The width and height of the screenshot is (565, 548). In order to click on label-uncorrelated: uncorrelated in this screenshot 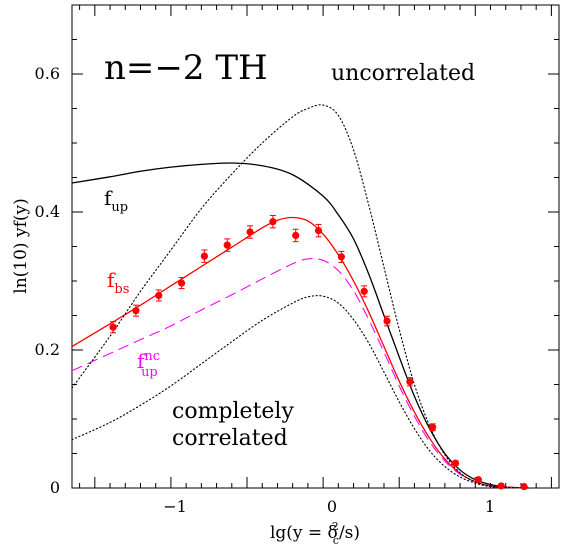, I will do `click(403, 73)`.